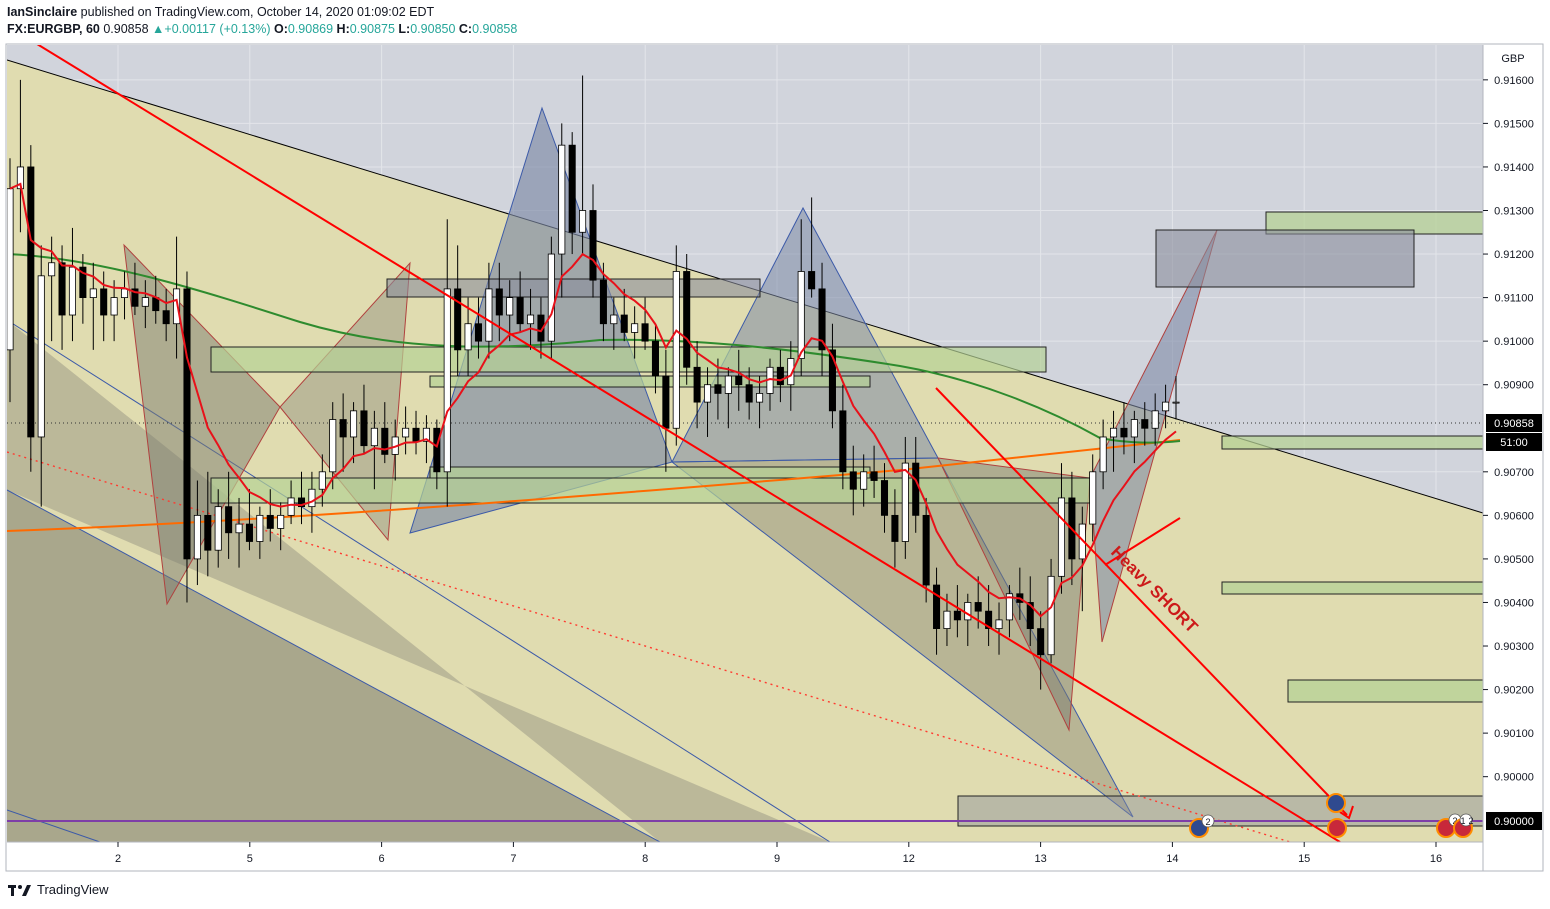  Describe the element at coordinates (1337, 828) in the screenshot. I see `uk-flag-icon` at that location.